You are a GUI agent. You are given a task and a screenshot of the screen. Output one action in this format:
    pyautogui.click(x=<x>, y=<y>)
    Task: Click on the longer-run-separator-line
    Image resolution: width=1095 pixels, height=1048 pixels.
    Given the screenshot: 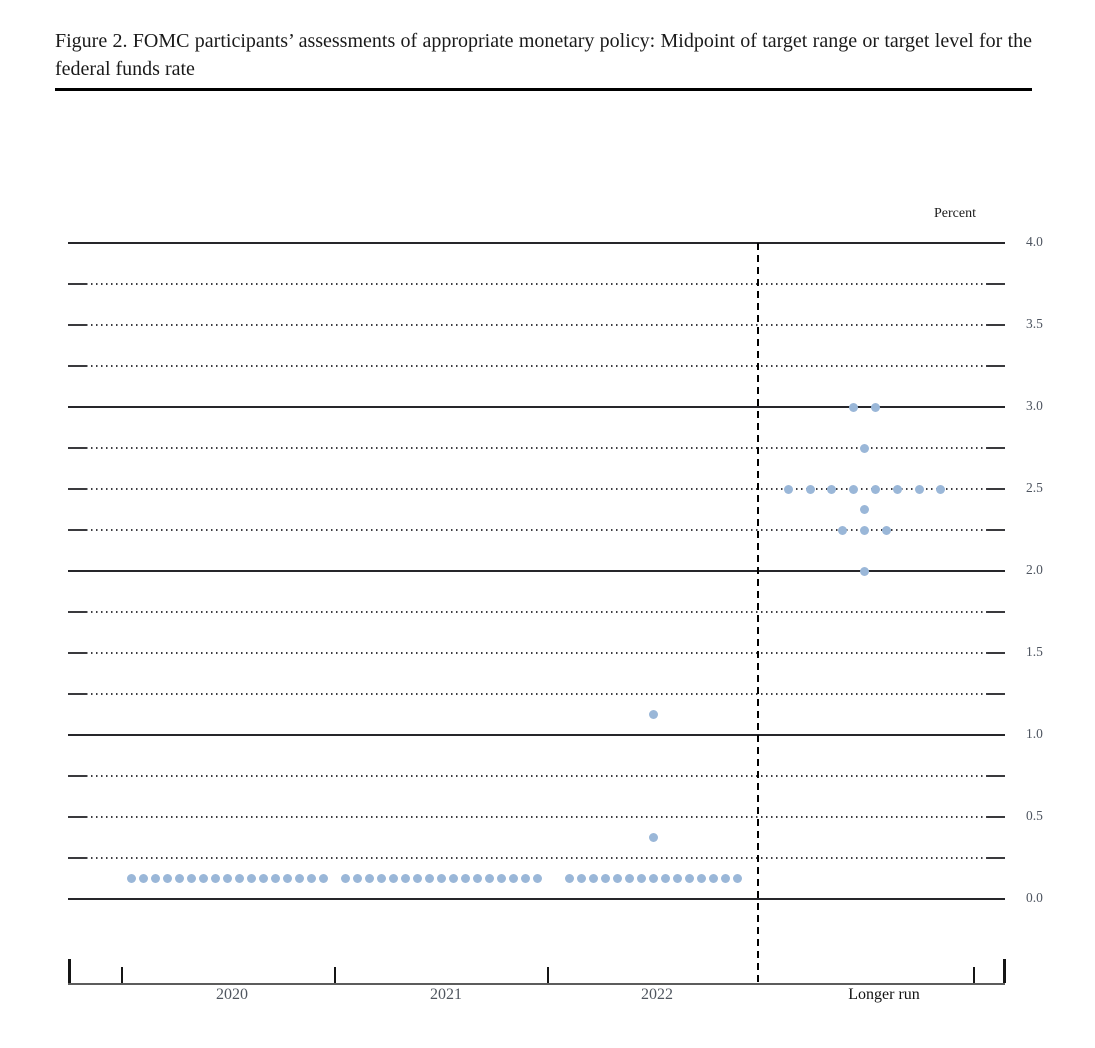 What is the action you would take?
    pyautogui.click(x=758, y=613)
    